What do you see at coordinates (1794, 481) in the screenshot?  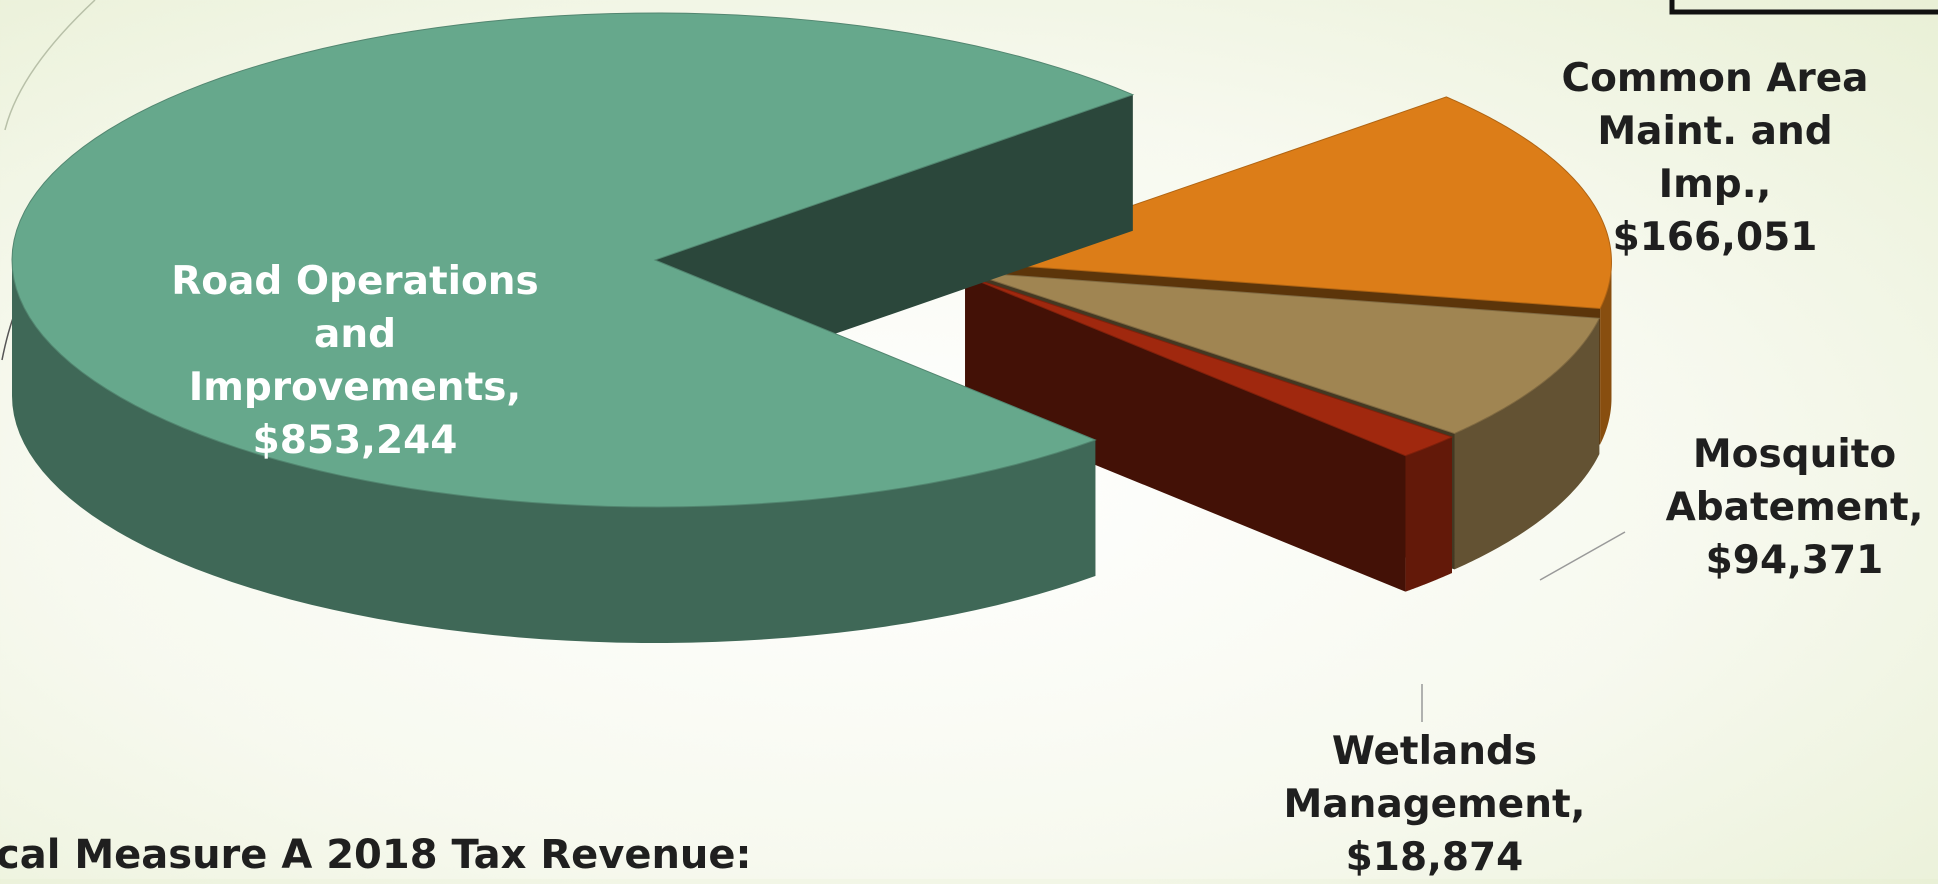 I see `category-label: Mosquito Abatement,` at bounding box center [1794, 481].